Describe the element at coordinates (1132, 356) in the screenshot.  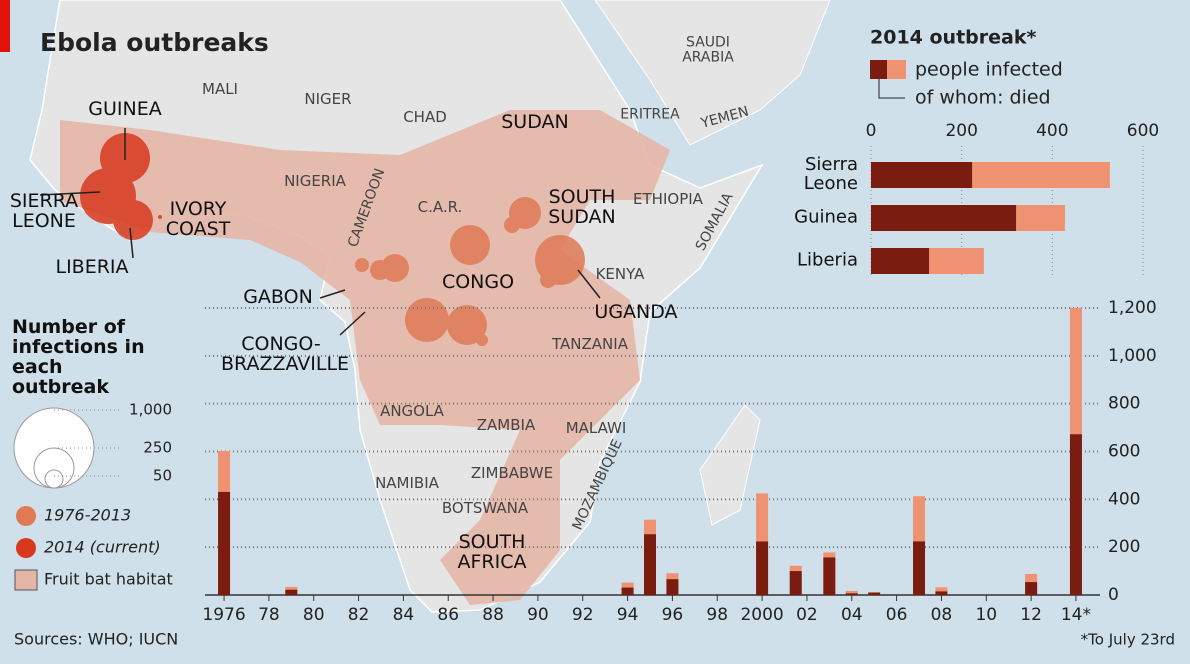
I see `y-tick-label: 1,000` at that location.